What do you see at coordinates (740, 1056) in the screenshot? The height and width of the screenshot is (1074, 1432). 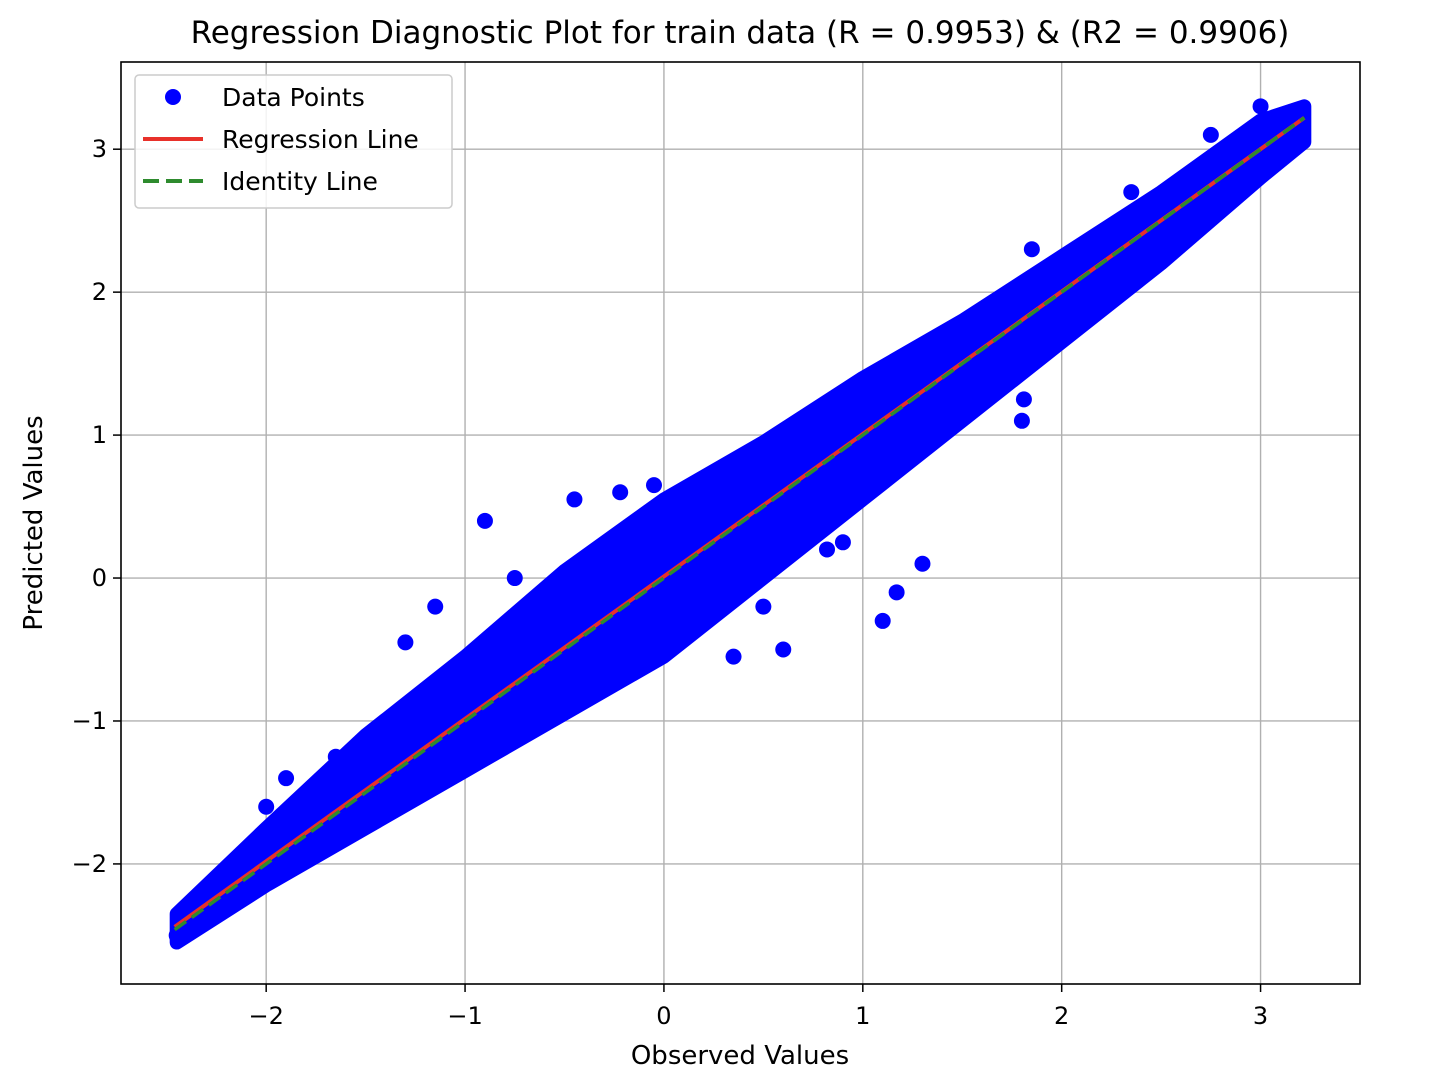 I see `x-axis-label: Observed Values` at bounding box center [740, 1056].